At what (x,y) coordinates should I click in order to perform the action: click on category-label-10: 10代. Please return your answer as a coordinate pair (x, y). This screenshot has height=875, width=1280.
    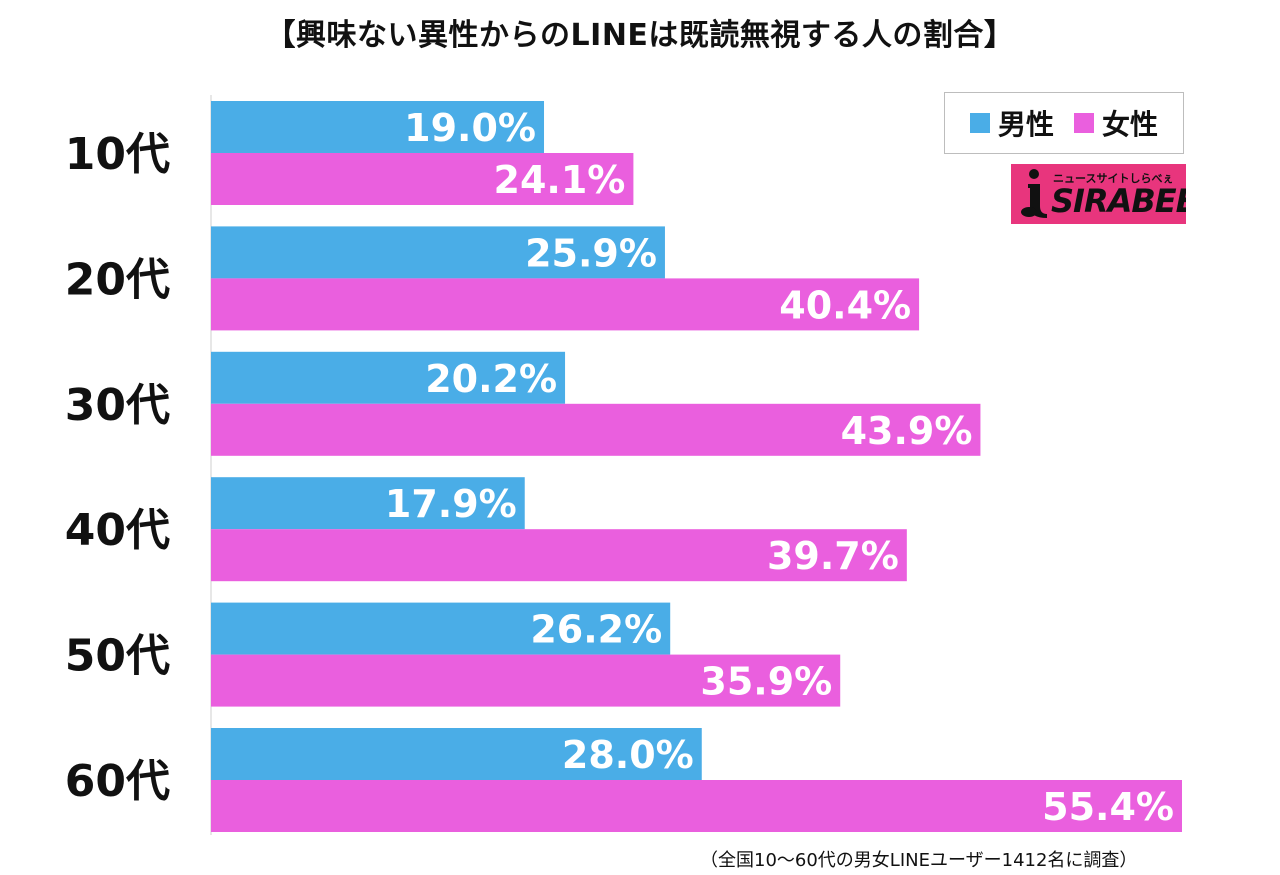
    Looking at the image, I should click on (117, 154).